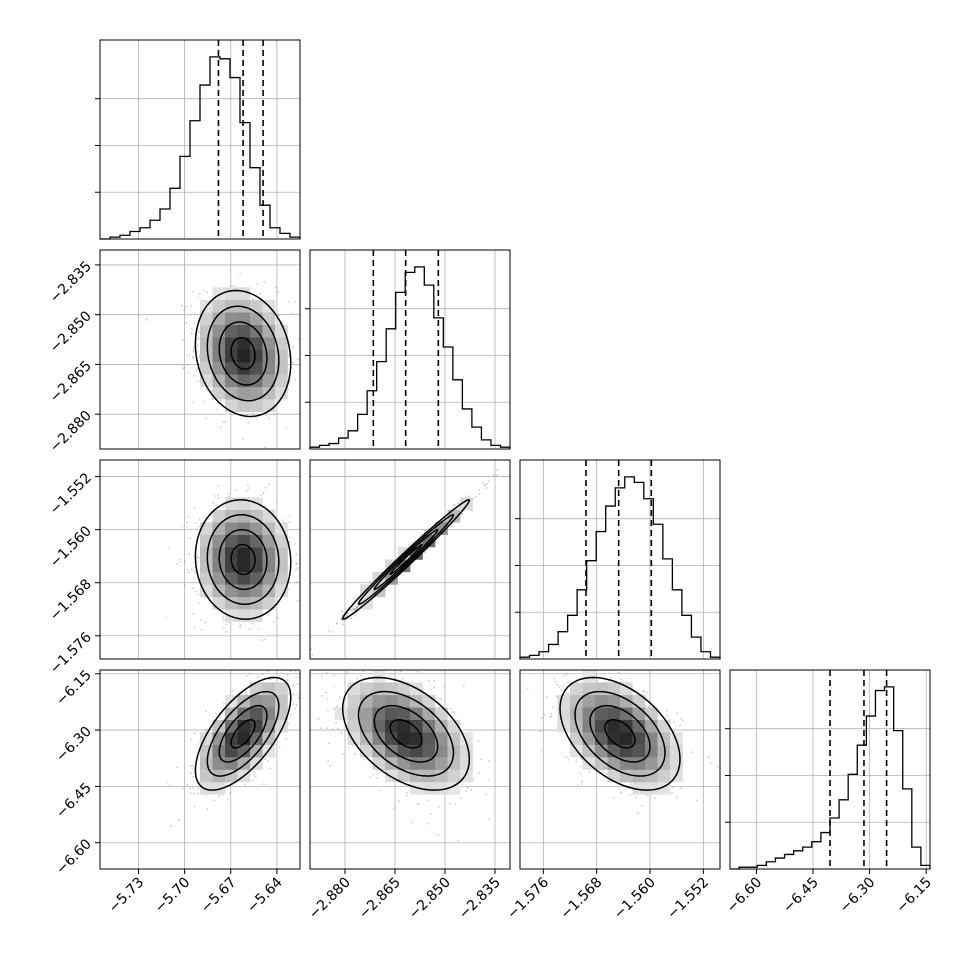 The image size is (970, 970). What do you see at coordinates (71, 600) in the screenshot?
I see `y-tick-label: −1.568` at bounding box center [71, 600].